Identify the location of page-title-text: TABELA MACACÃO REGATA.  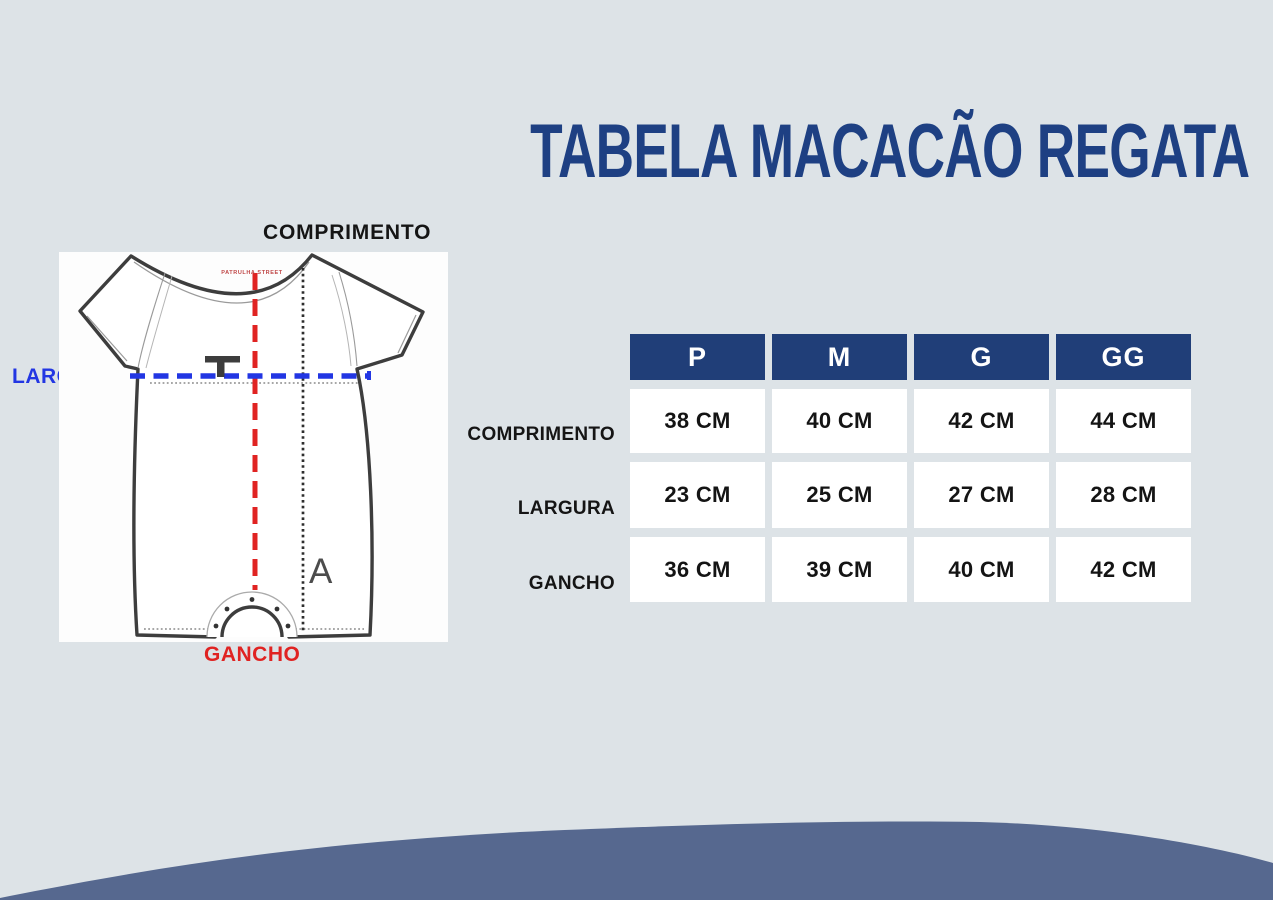
(890, 151).